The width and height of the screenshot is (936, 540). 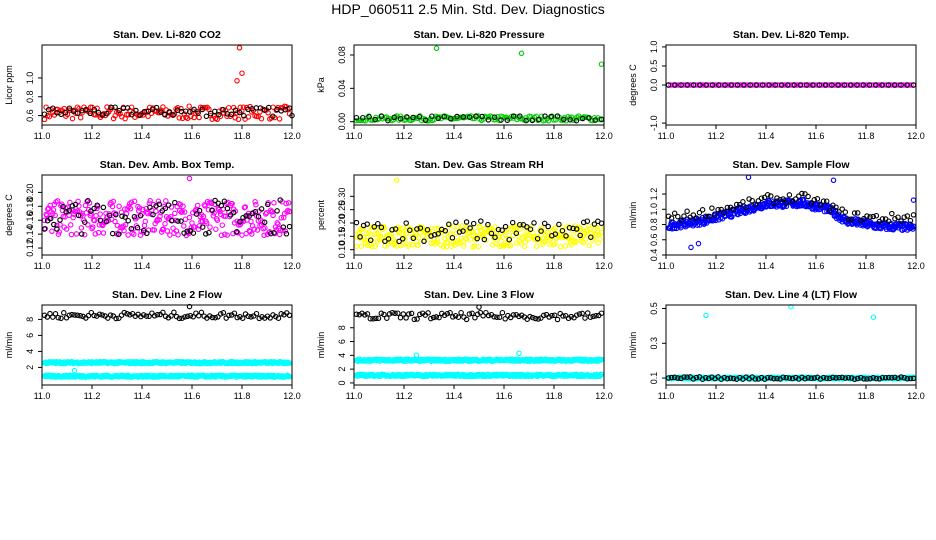 I want to click on panel-title: Stan. Dev. Li-820 CO2, so click(x=167, y=35).